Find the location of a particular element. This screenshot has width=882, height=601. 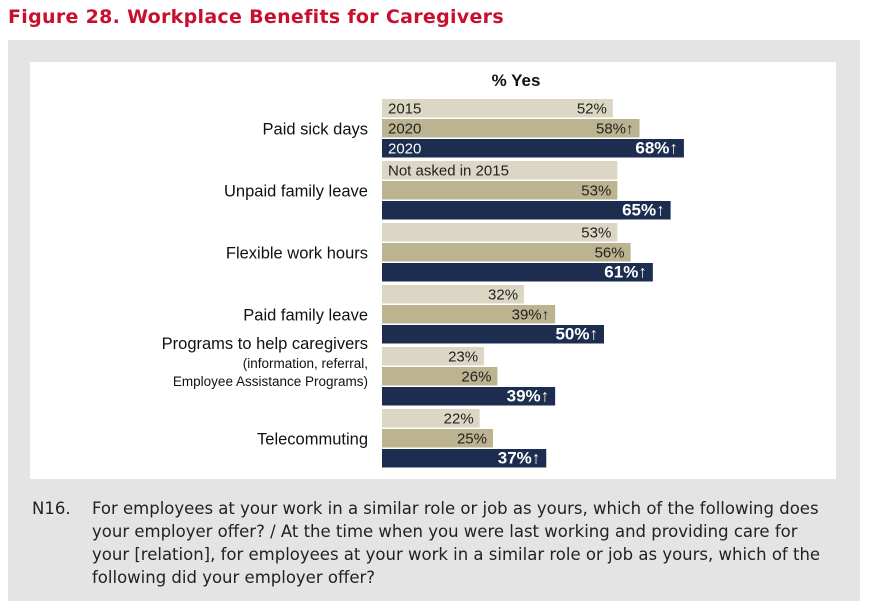

category-label: Flexible work hours is located at coordinates (297, 253).